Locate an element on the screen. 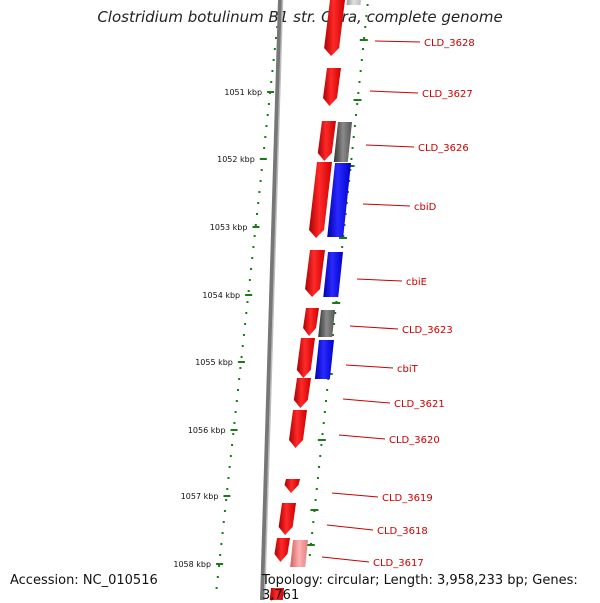 This screenshot has height=603, width=600. gene-label: CLD_3621 is located at coordinates (419, 404).